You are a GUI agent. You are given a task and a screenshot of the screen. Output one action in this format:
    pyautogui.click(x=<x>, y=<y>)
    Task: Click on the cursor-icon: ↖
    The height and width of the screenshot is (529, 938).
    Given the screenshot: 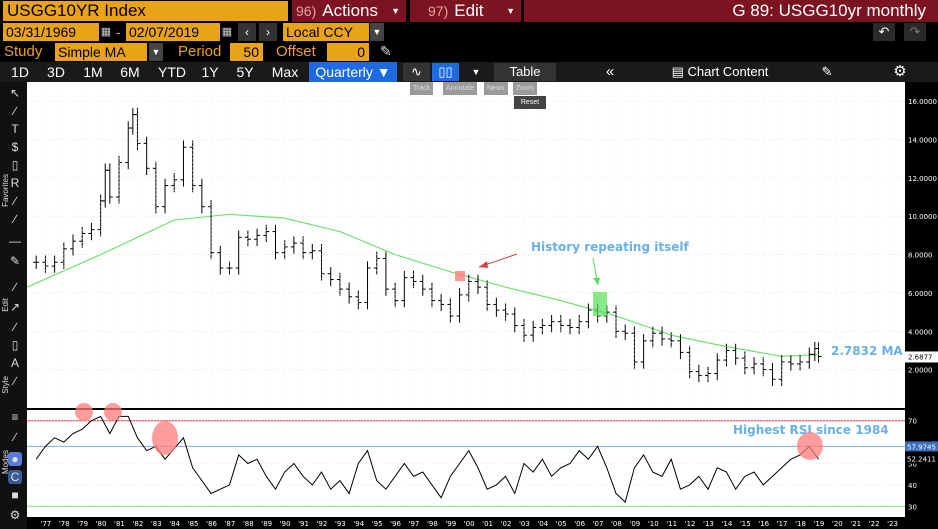 What is the action you would take?
    pyautogui.click(x=15, y=93)
    